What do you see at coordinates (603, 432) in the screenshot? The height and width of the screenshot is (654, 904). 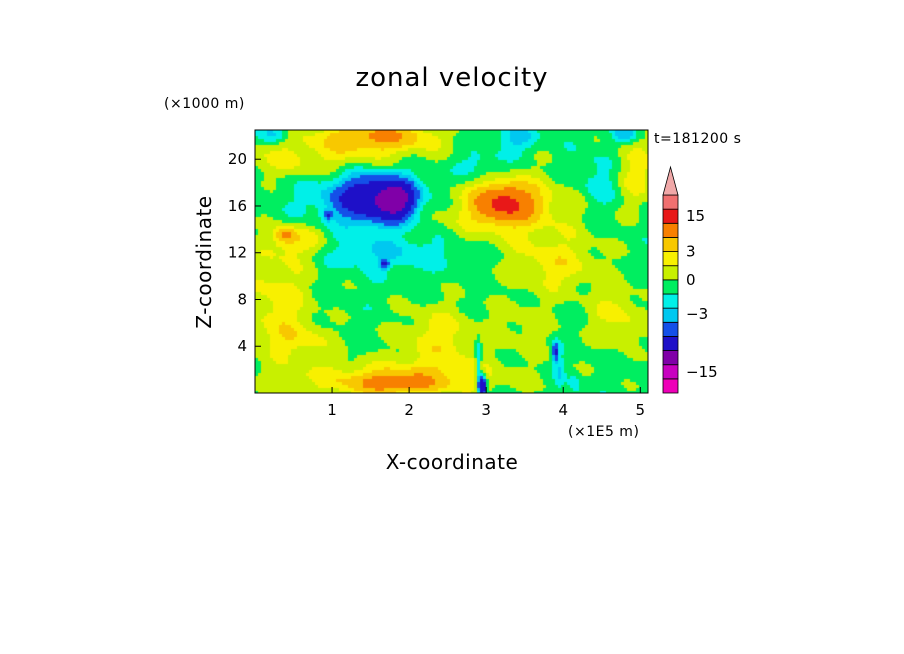 I see `x-unit-label: (×1E5 m)` at bounding box center [603, 432].